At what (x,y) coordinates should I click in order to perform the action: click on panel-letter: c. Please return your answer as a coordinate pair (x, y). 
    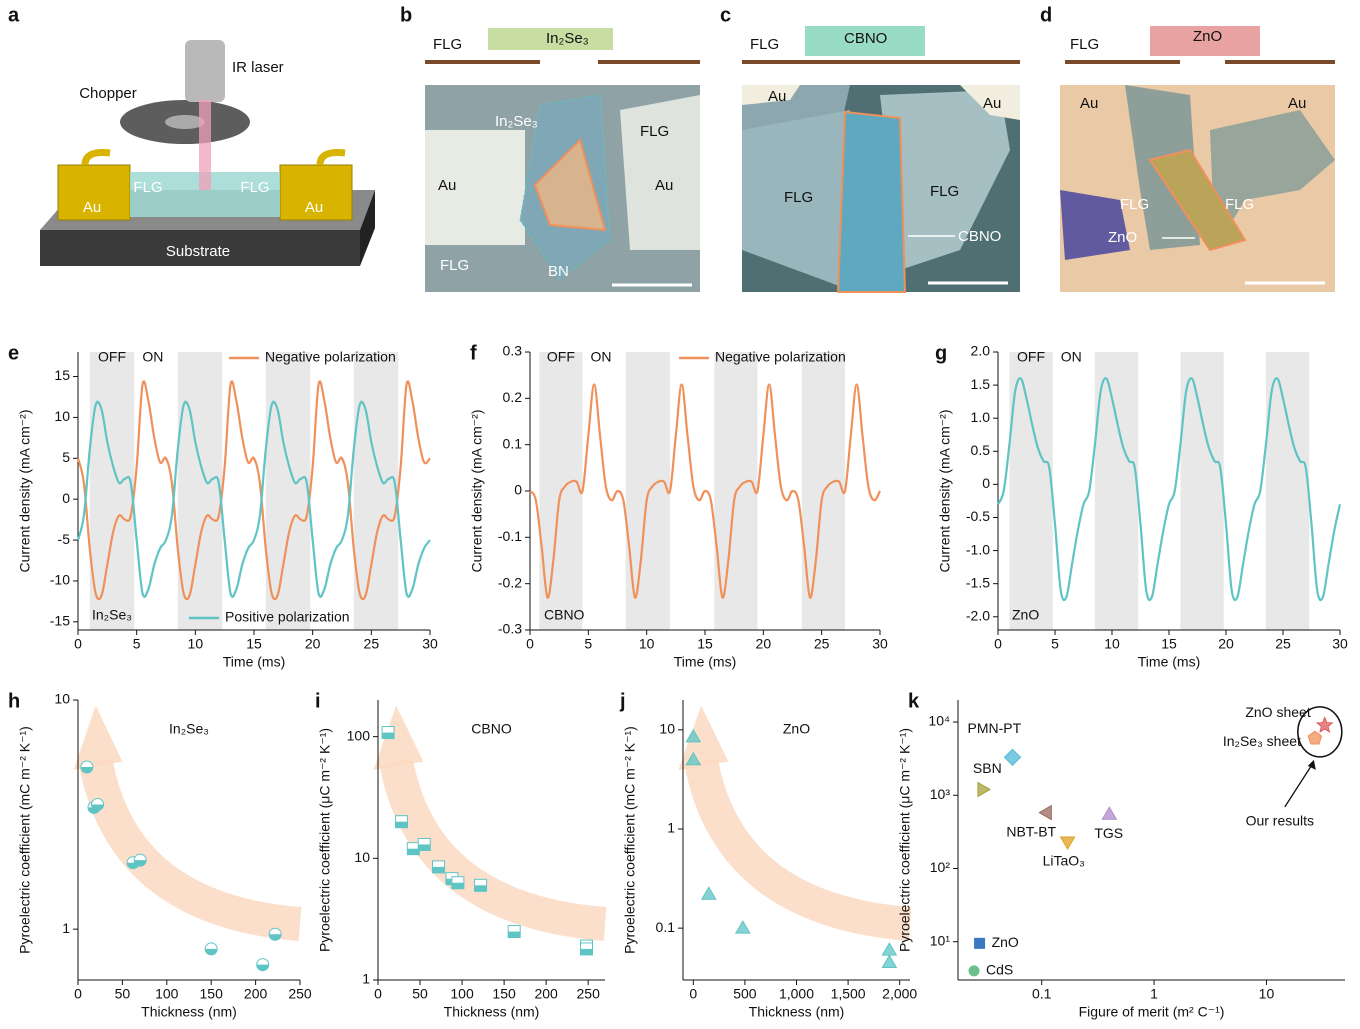
    Looking at the image, I should click on (725, 15).